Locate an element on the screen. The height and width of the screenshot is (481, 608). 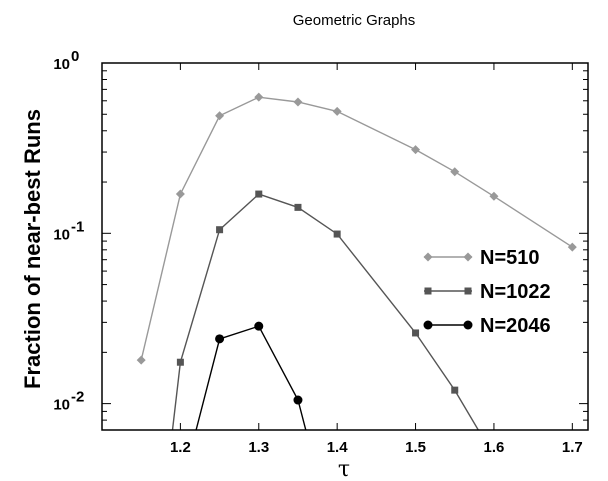
x-tick-label: 1.7 is located at coordinates (572, 447).